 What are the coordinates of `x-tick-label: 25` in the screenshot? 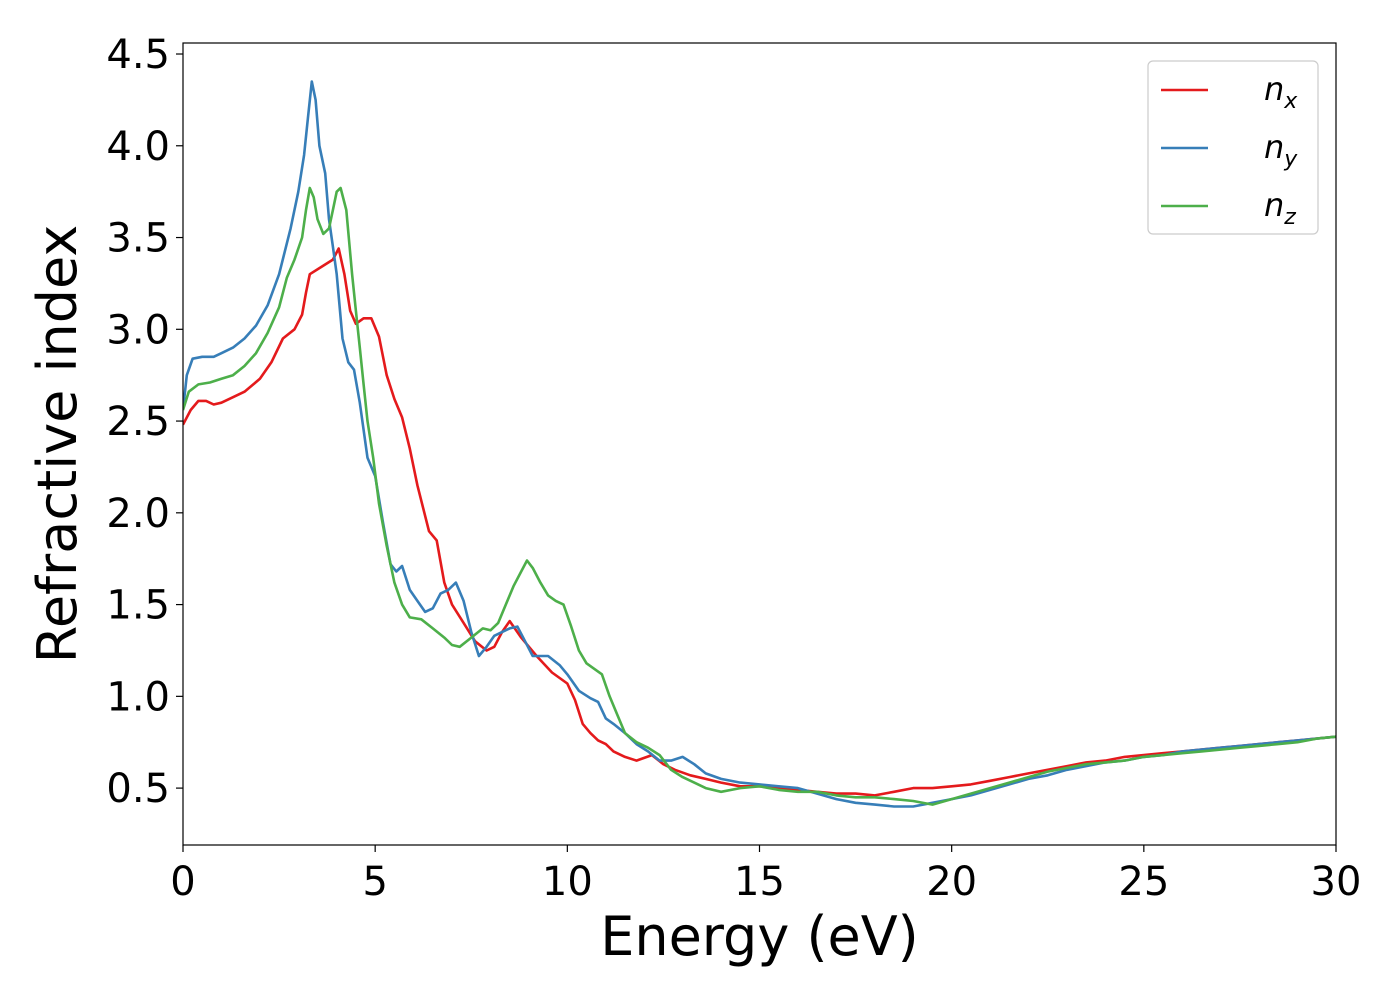 It's located at (1143, 882).